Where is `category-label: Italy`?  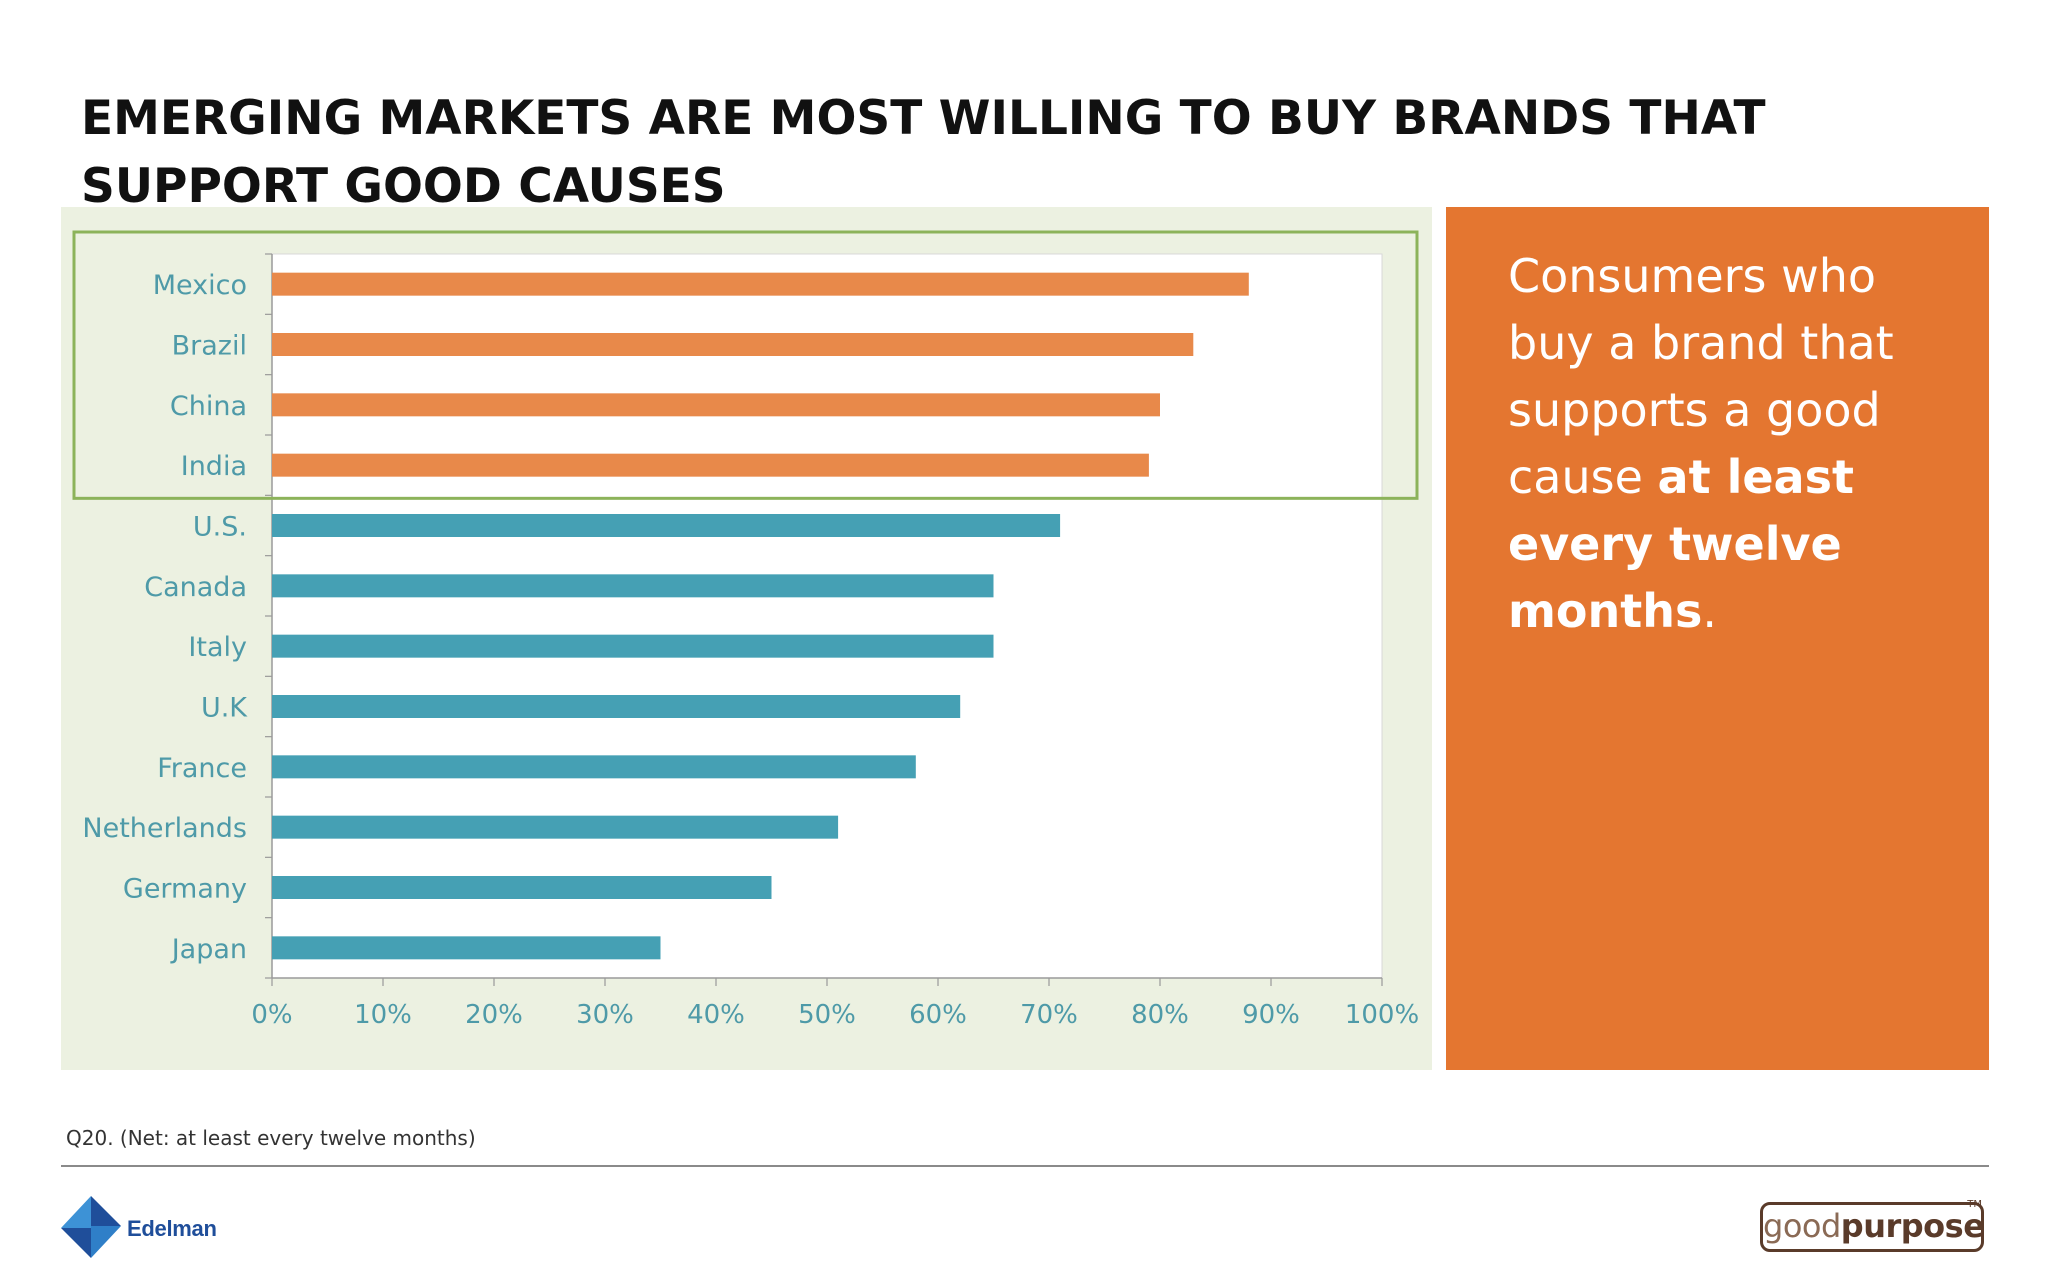 category-label: Italy is located at coordinates (217, 647).